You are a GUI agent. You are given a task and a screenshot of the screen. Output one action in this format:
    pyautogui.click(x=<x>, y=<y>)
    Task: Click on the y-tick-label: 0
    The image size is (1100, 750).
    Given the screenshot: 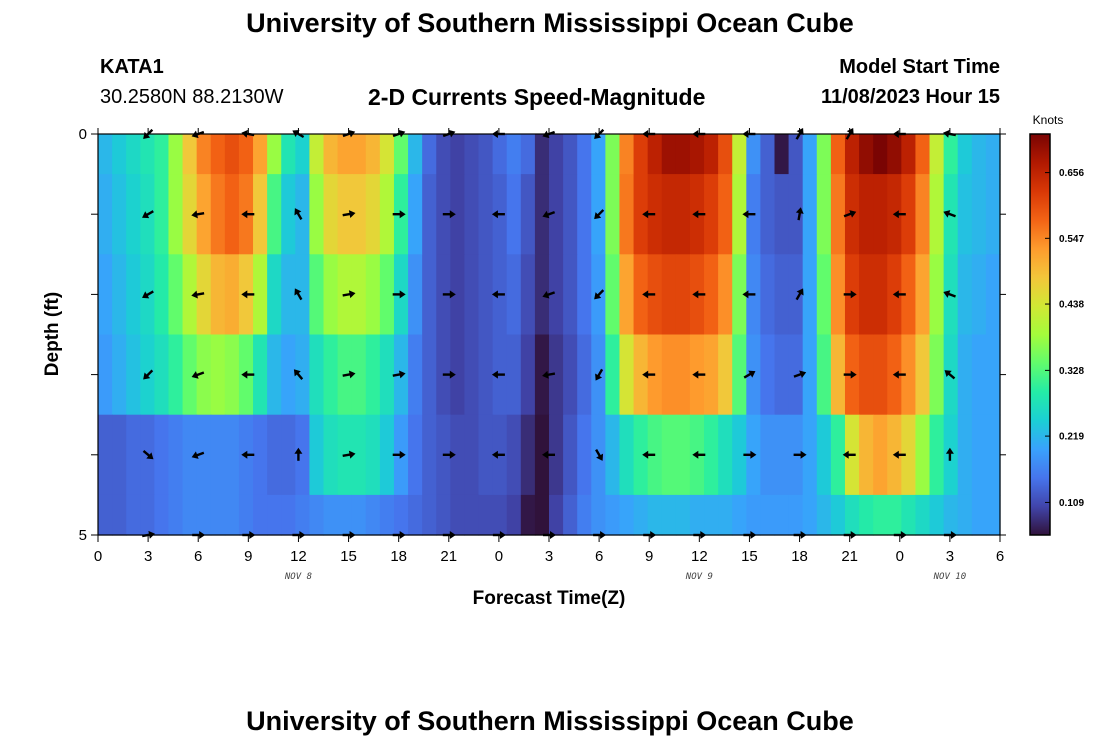 What is the action you would take?
    pyautogui.click(x=83, y=134)
    